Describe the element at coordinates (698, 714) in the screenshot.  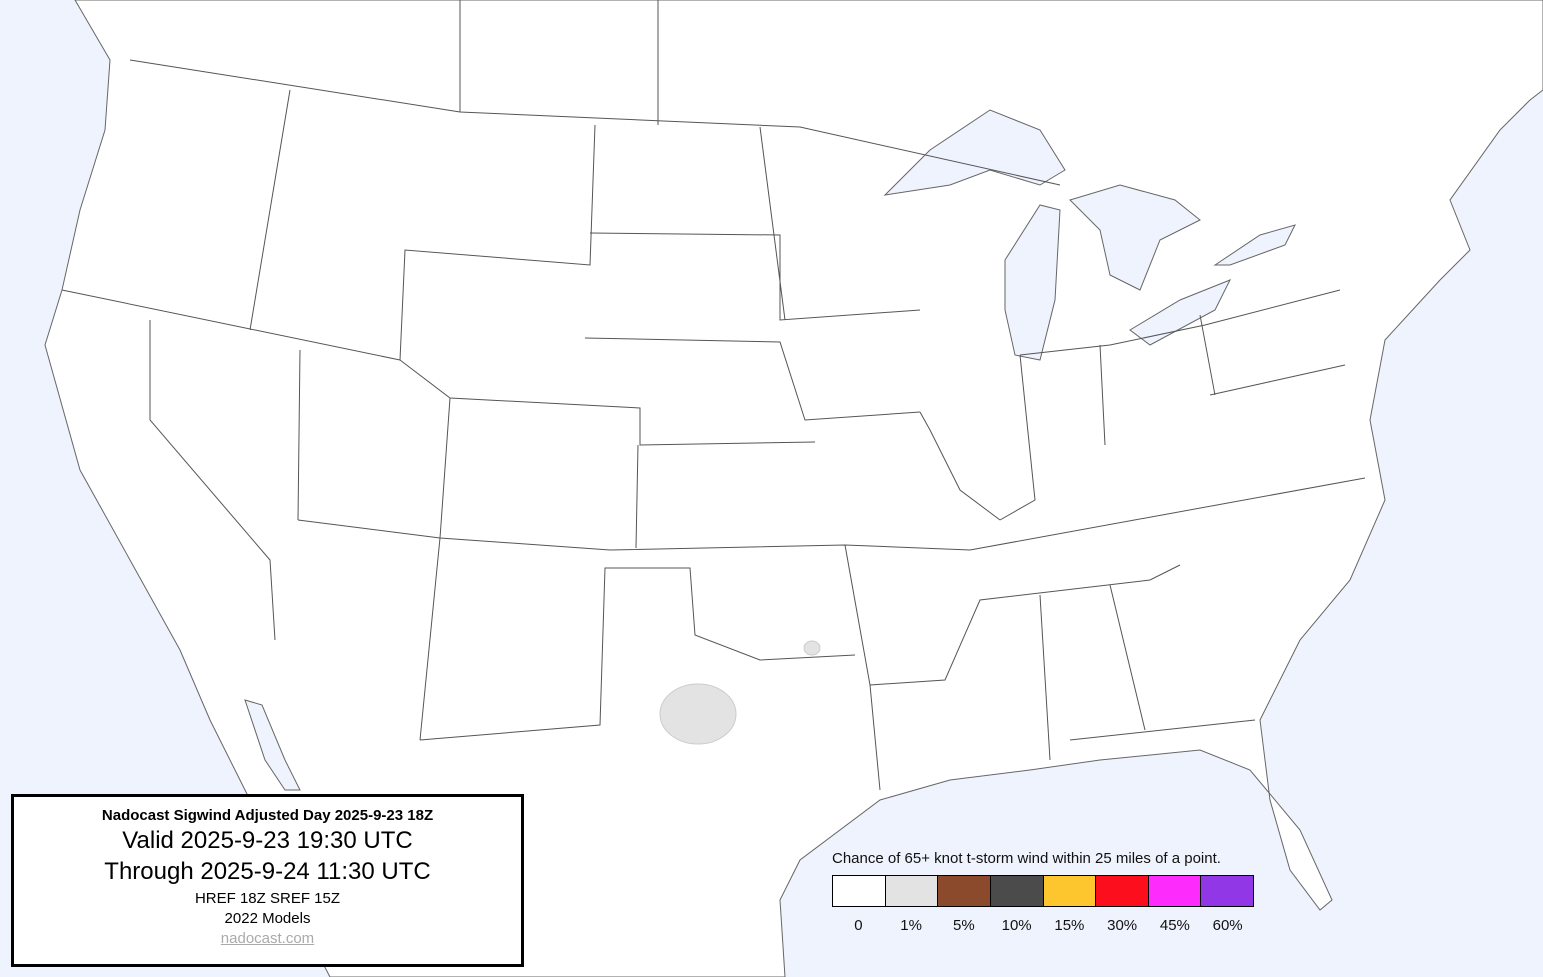
I see `forecast-area-1pct` at that location.